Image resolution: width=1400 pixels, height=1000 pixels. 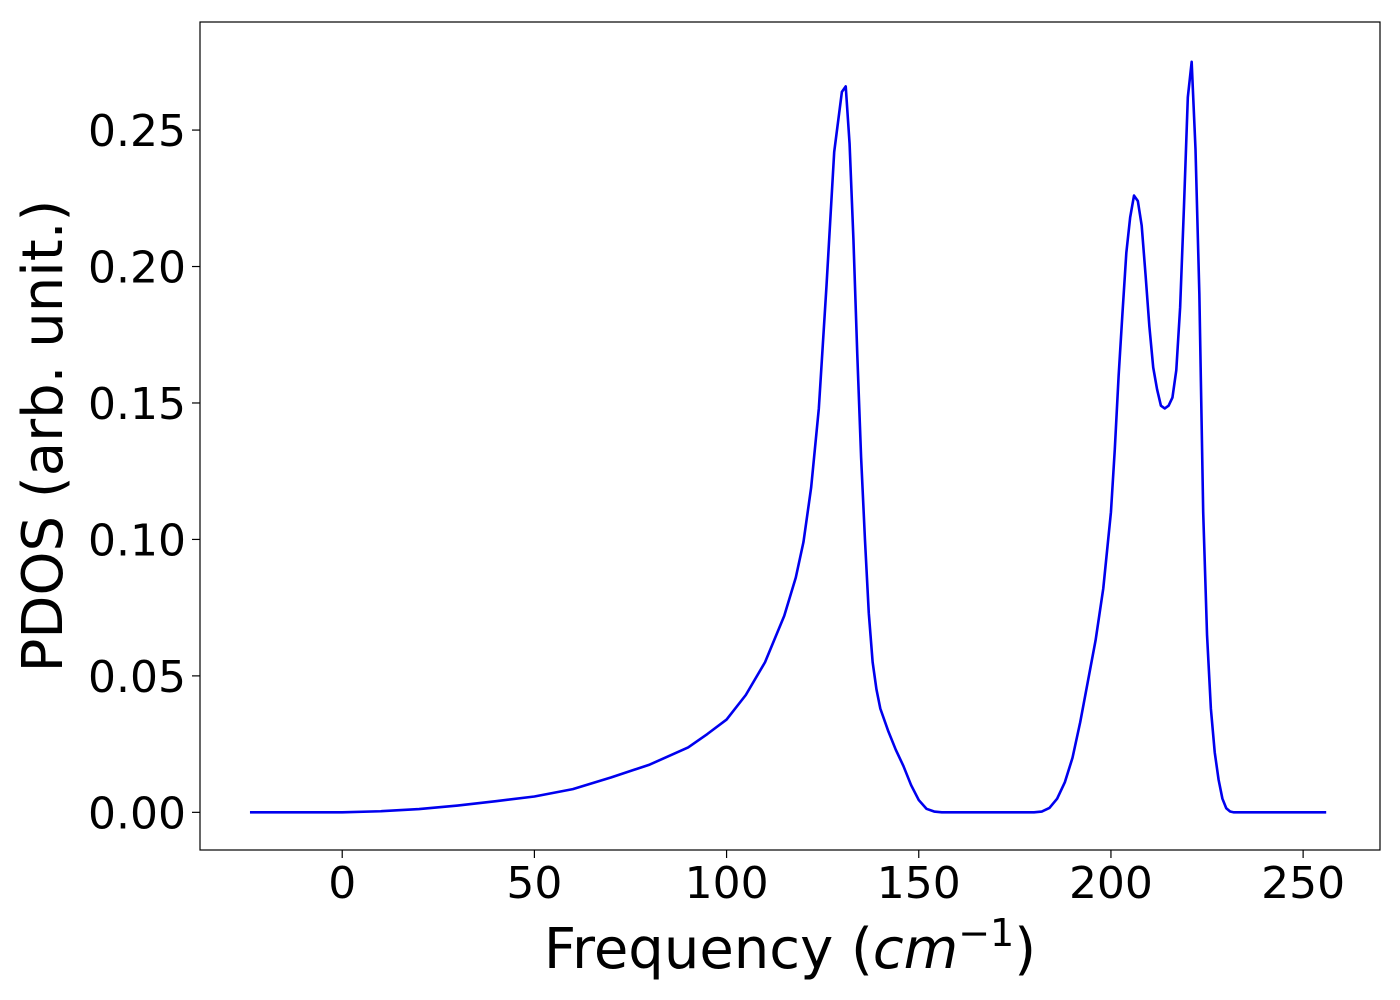 What do you see at coordinates (986, 933) in the screenshot?
I see `x-axis-label-unit-exponent: −1` at bounding box center [986, 933].